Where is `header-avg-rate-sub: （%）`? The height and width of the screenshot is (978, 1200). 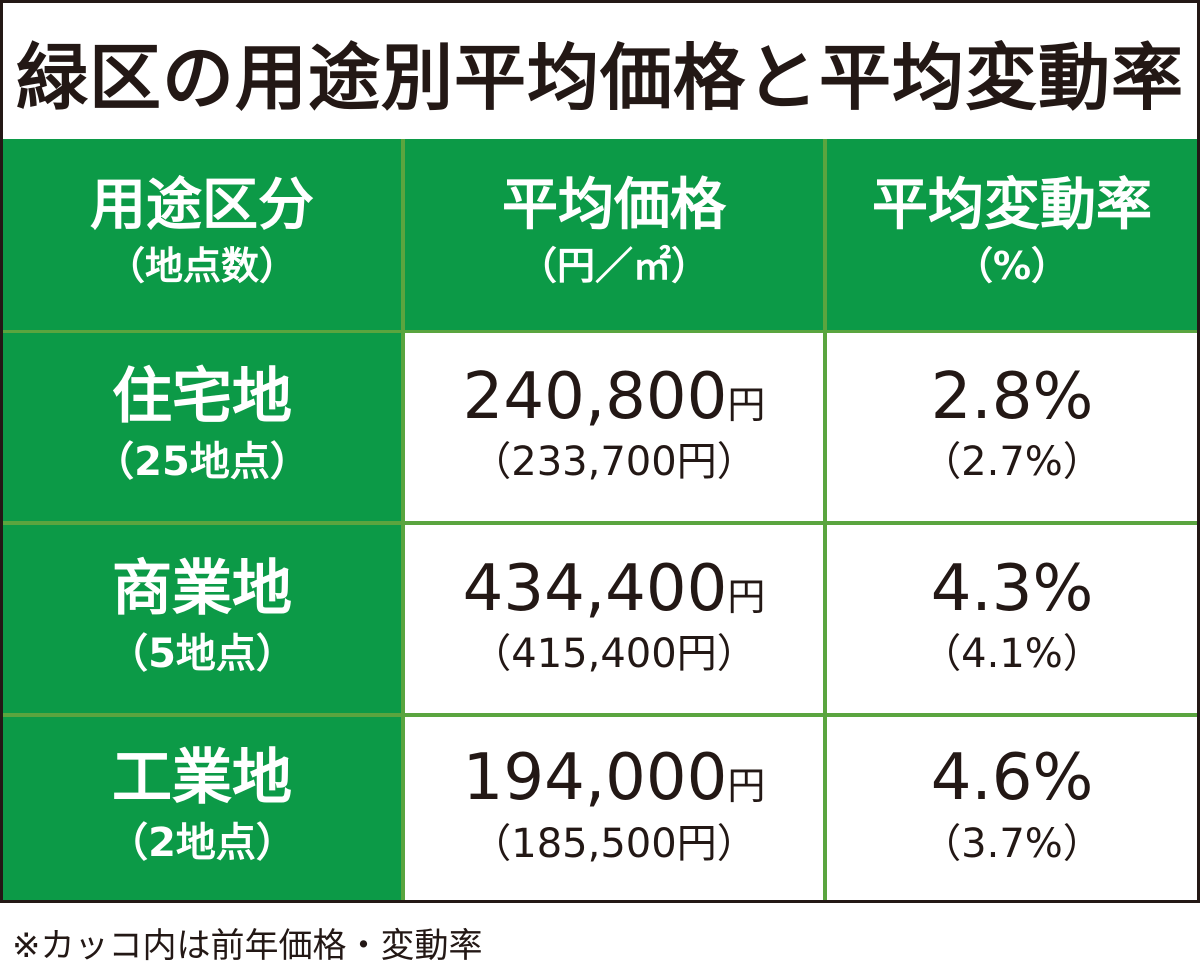
header-avg-rate-sub: （%） is located at coordinates (1012, 266).